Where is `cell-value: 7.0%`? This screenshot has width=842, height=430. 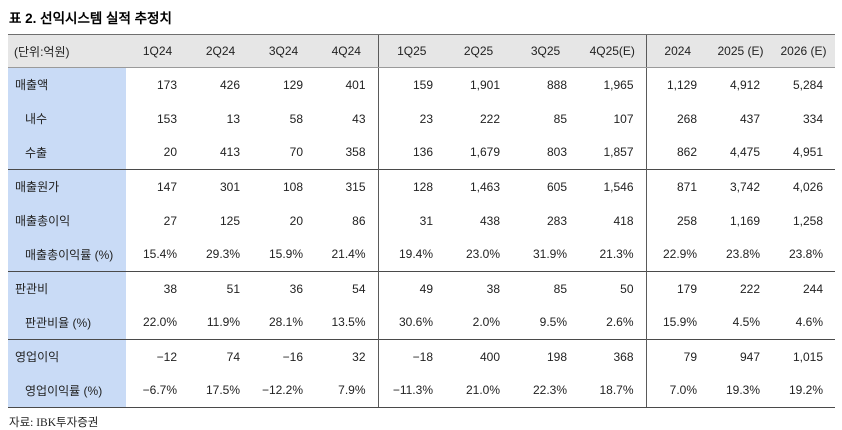 cell-value: 7.0% is located at coordinates (677, 390).